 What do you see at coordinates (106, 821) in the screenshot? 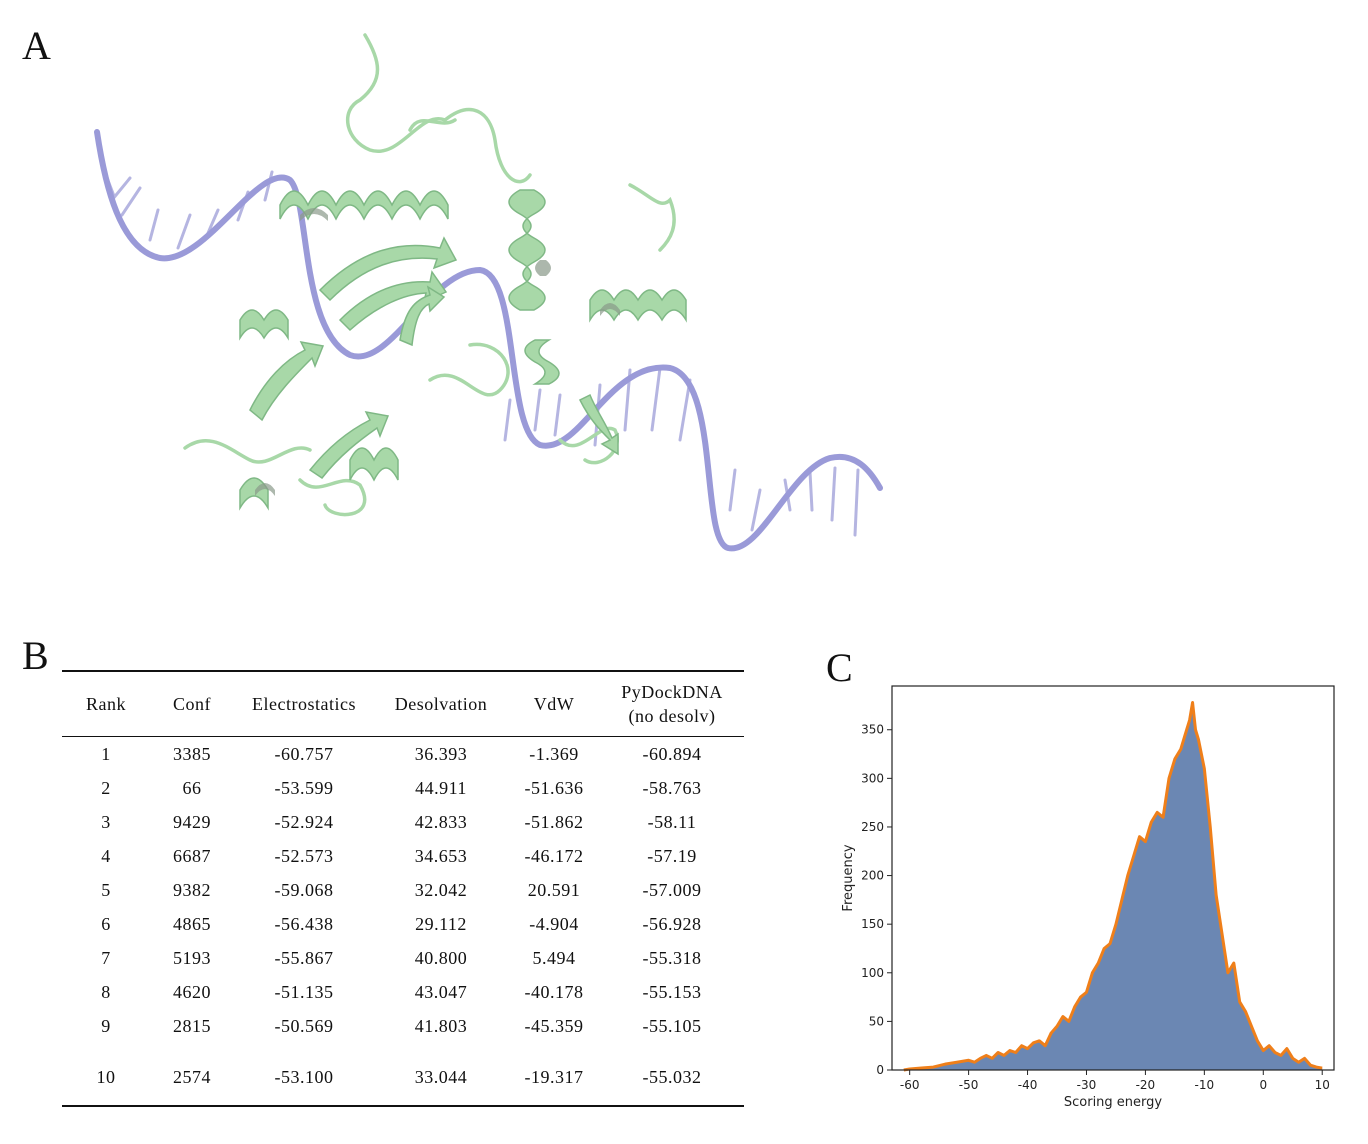
I see `cell-rank: 3` at bounding box center [106, 821].